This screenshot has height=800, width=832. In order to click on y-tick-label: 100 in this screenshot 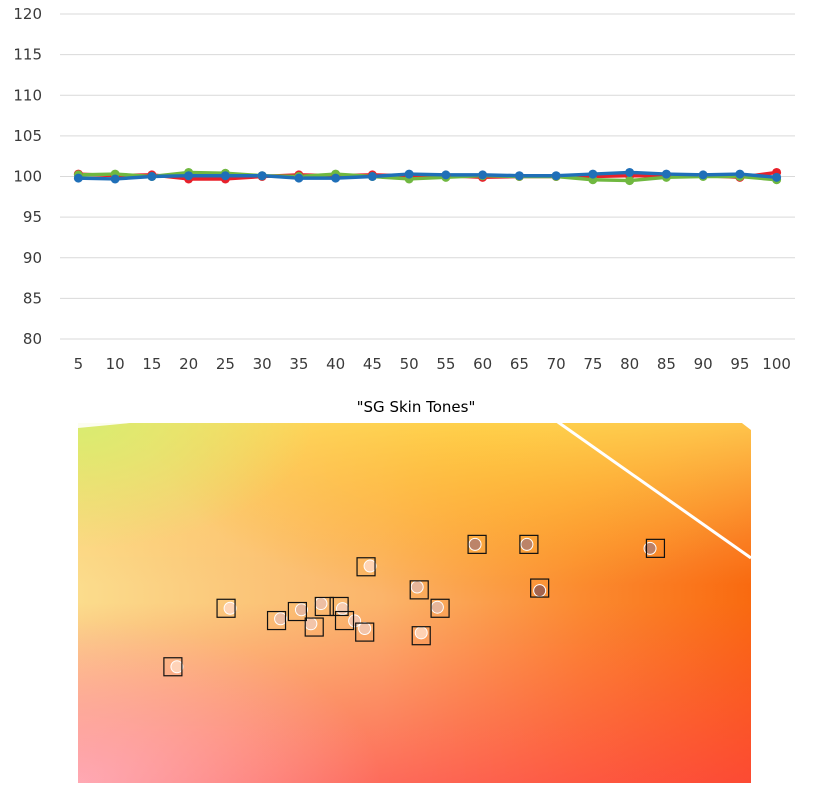, I will do `click(27, 177)`.